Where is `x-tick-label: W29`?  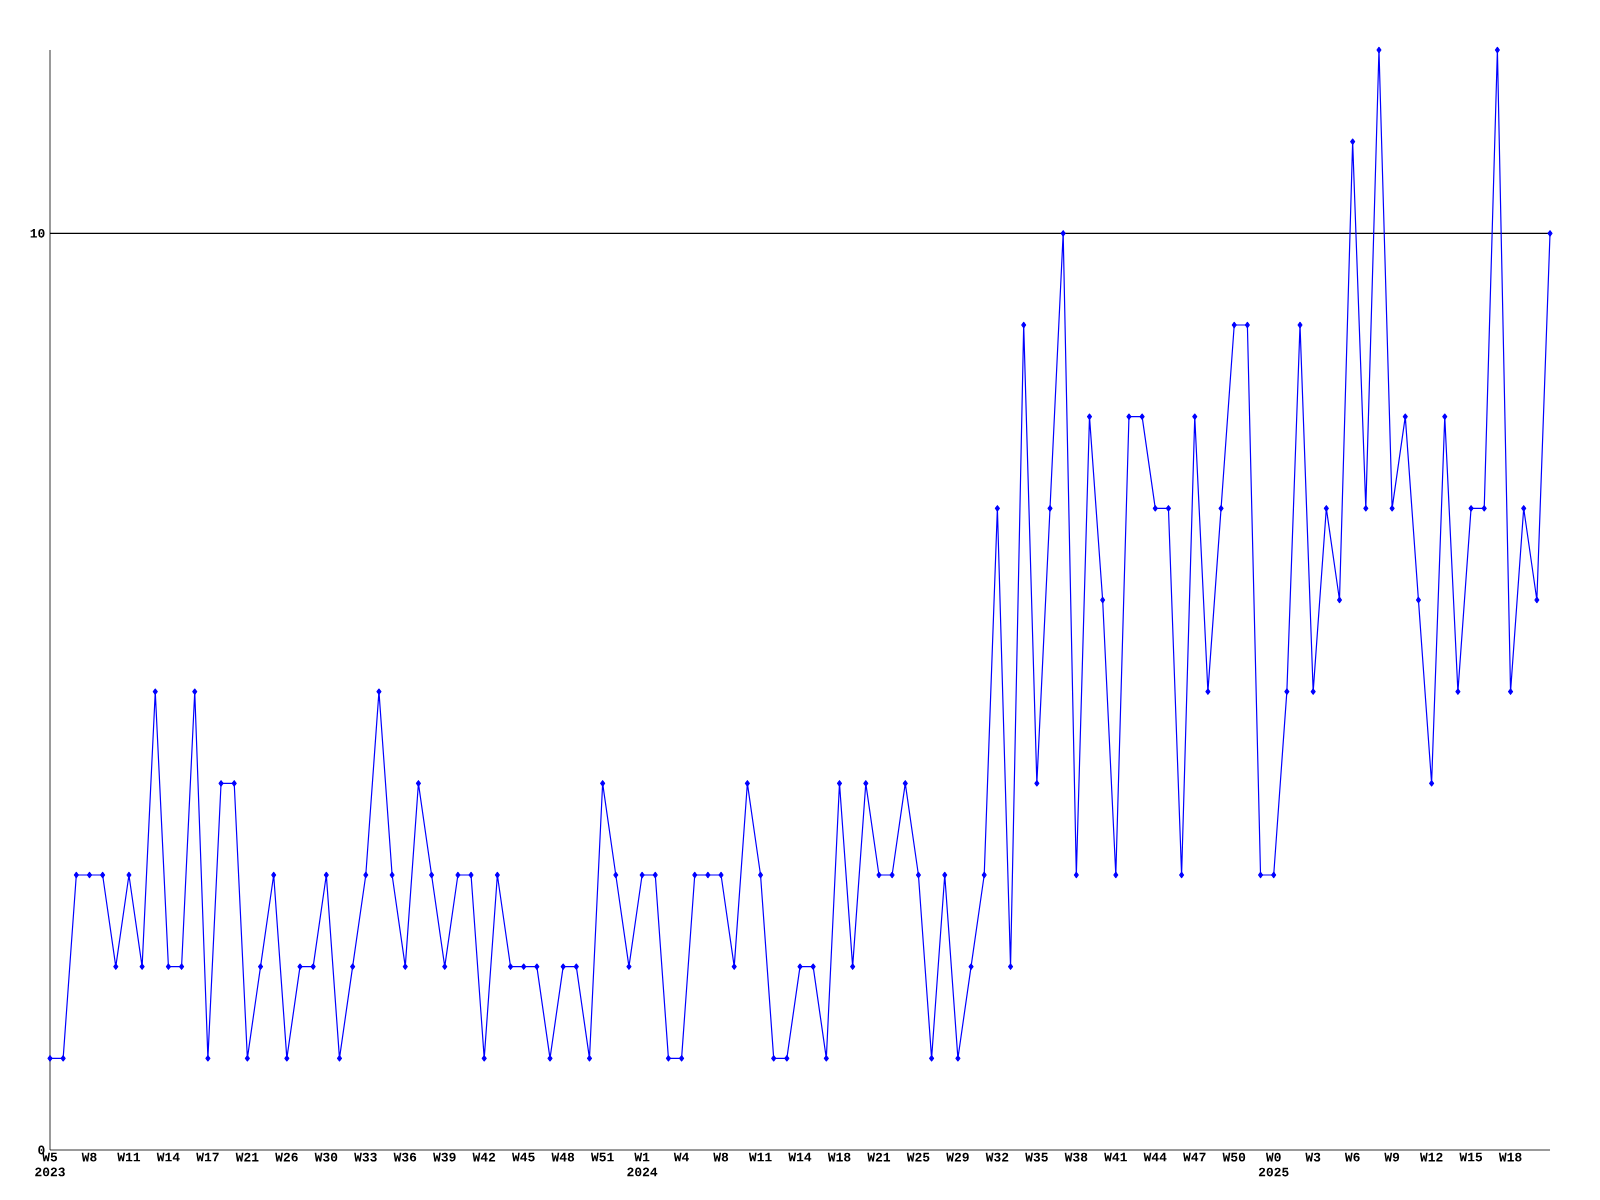
x-tick-label: W29 is located at coordinates (957, 1157).